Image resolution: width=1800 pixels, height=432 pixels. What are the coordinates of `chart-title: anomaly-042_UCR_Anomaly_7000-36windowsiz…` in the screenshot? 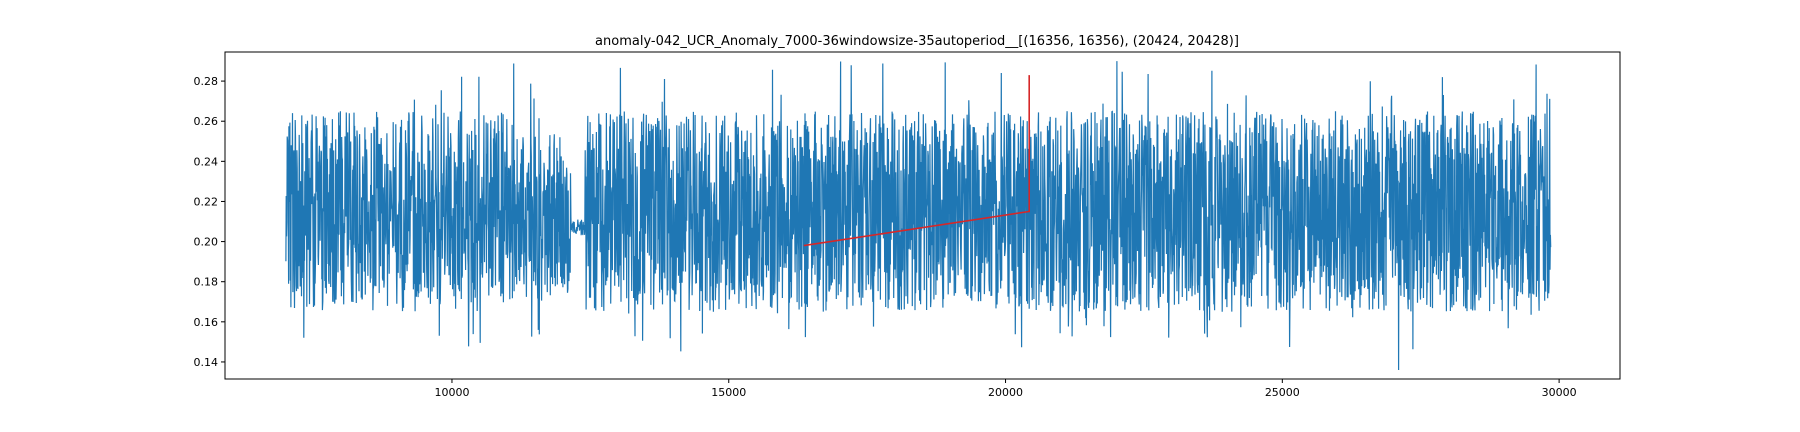 It's located at (917, 41).